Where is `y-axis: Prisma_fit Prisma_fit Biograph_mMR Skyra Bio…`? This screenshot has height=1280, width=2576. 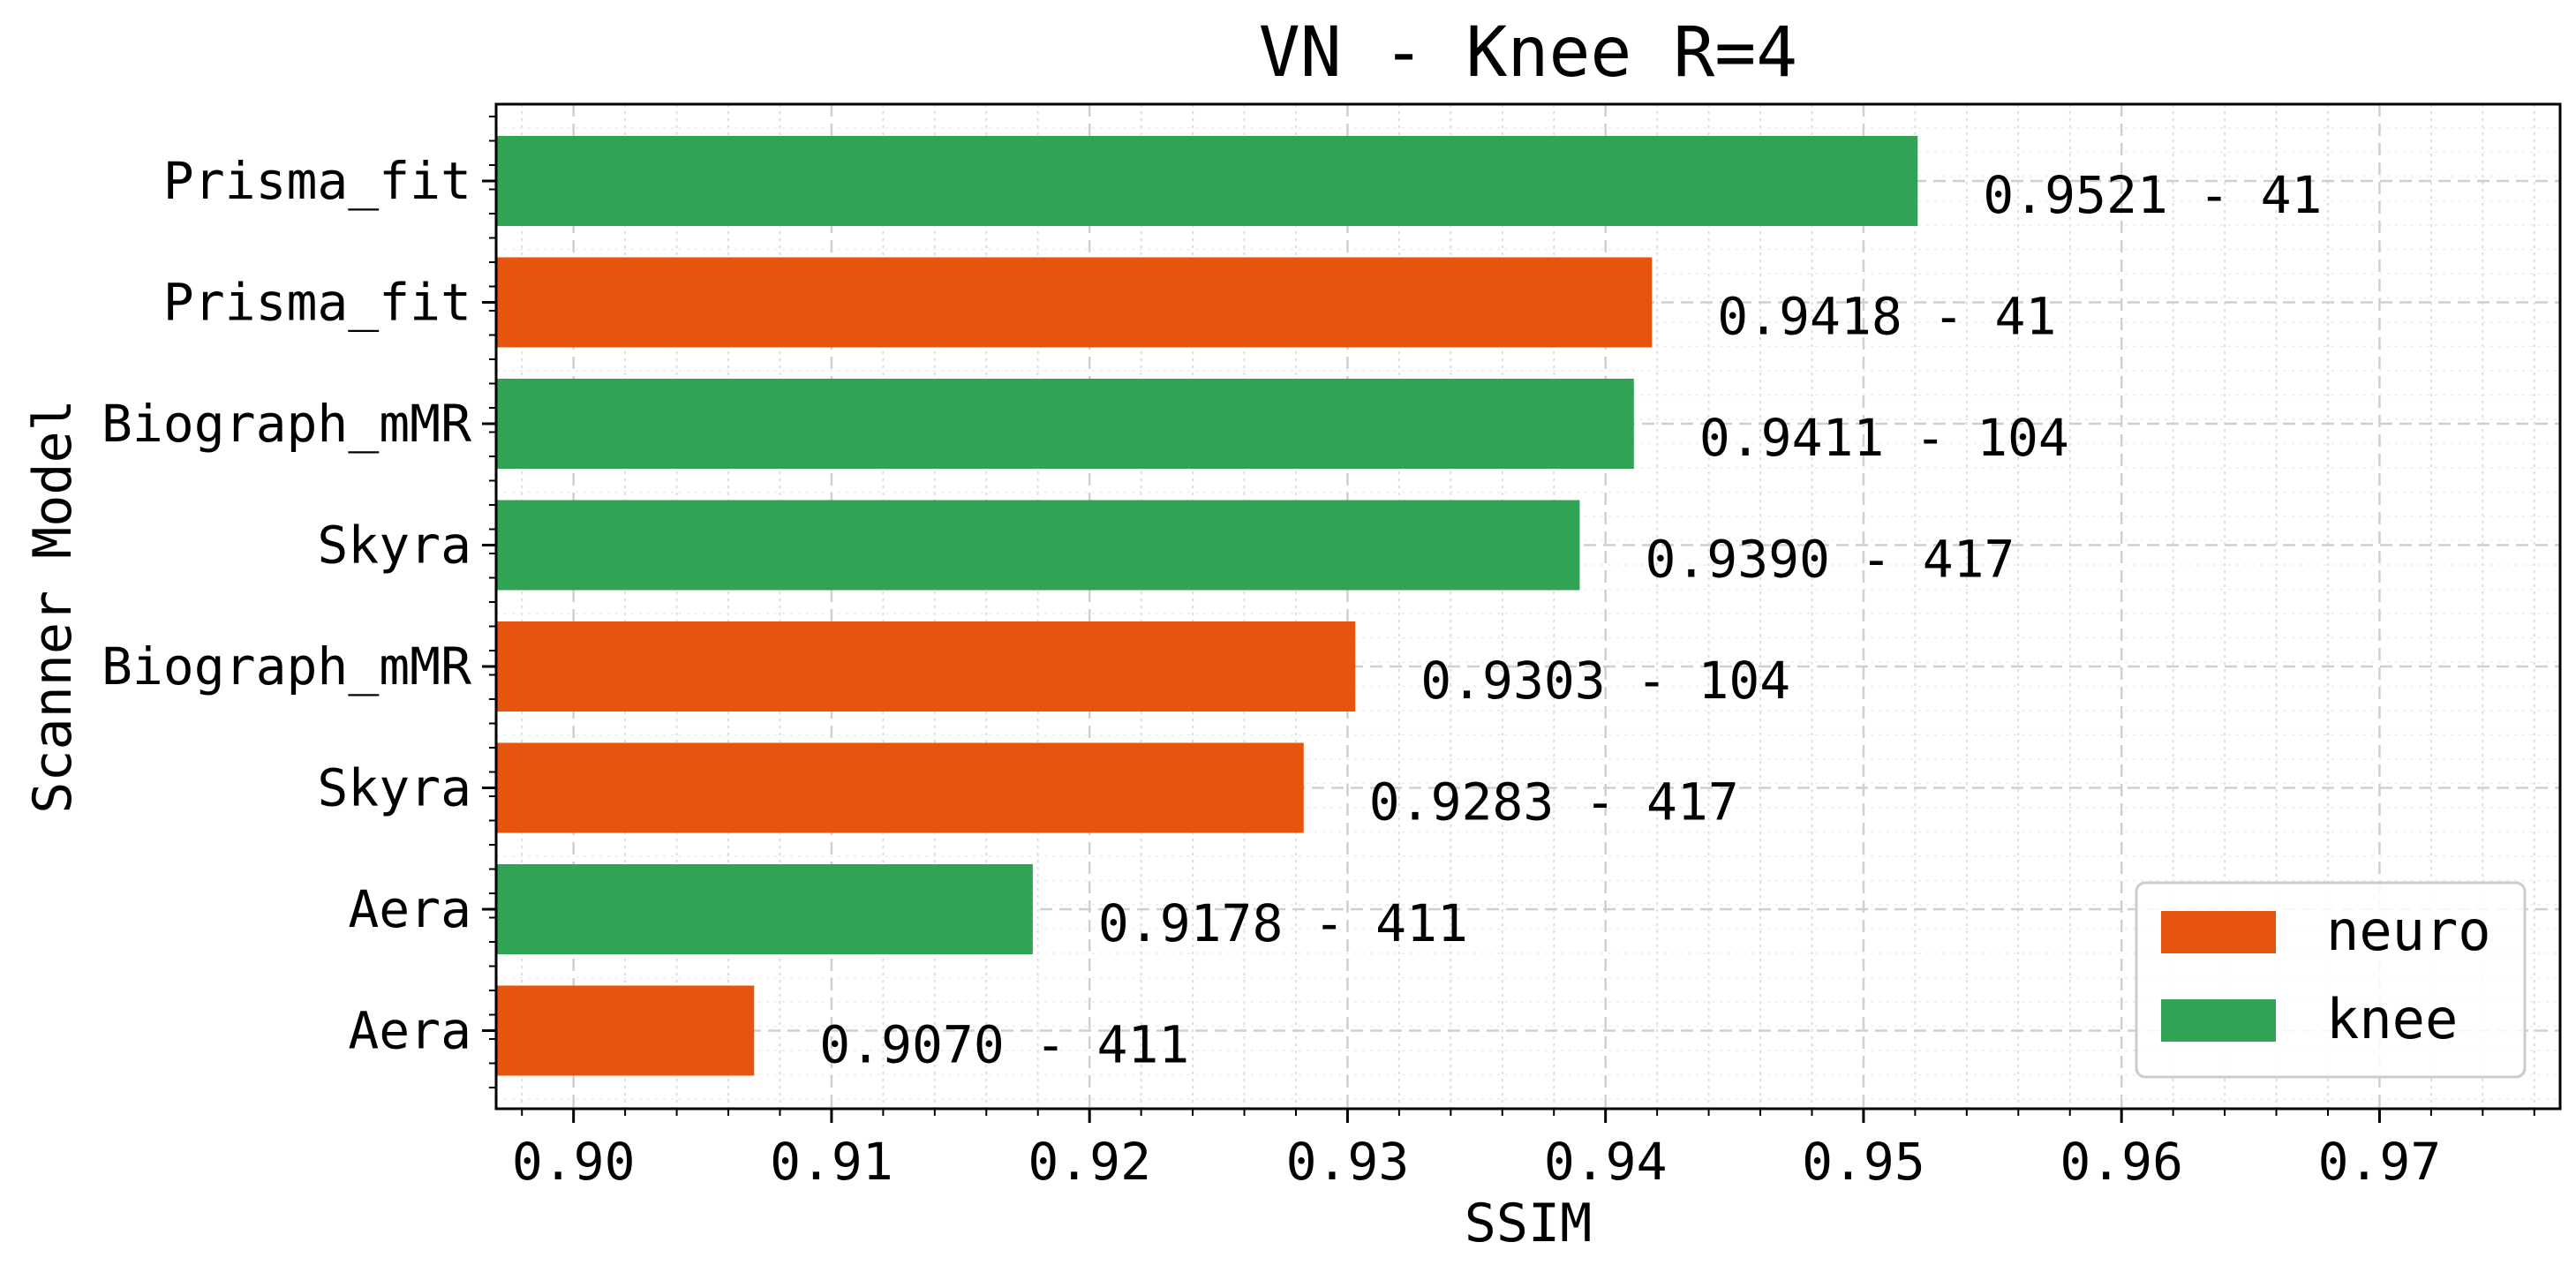 y-axis: Prisma_fit Prisma_fit Biograph_mMR Skyra Bio… is located at coordinates (299, 602).